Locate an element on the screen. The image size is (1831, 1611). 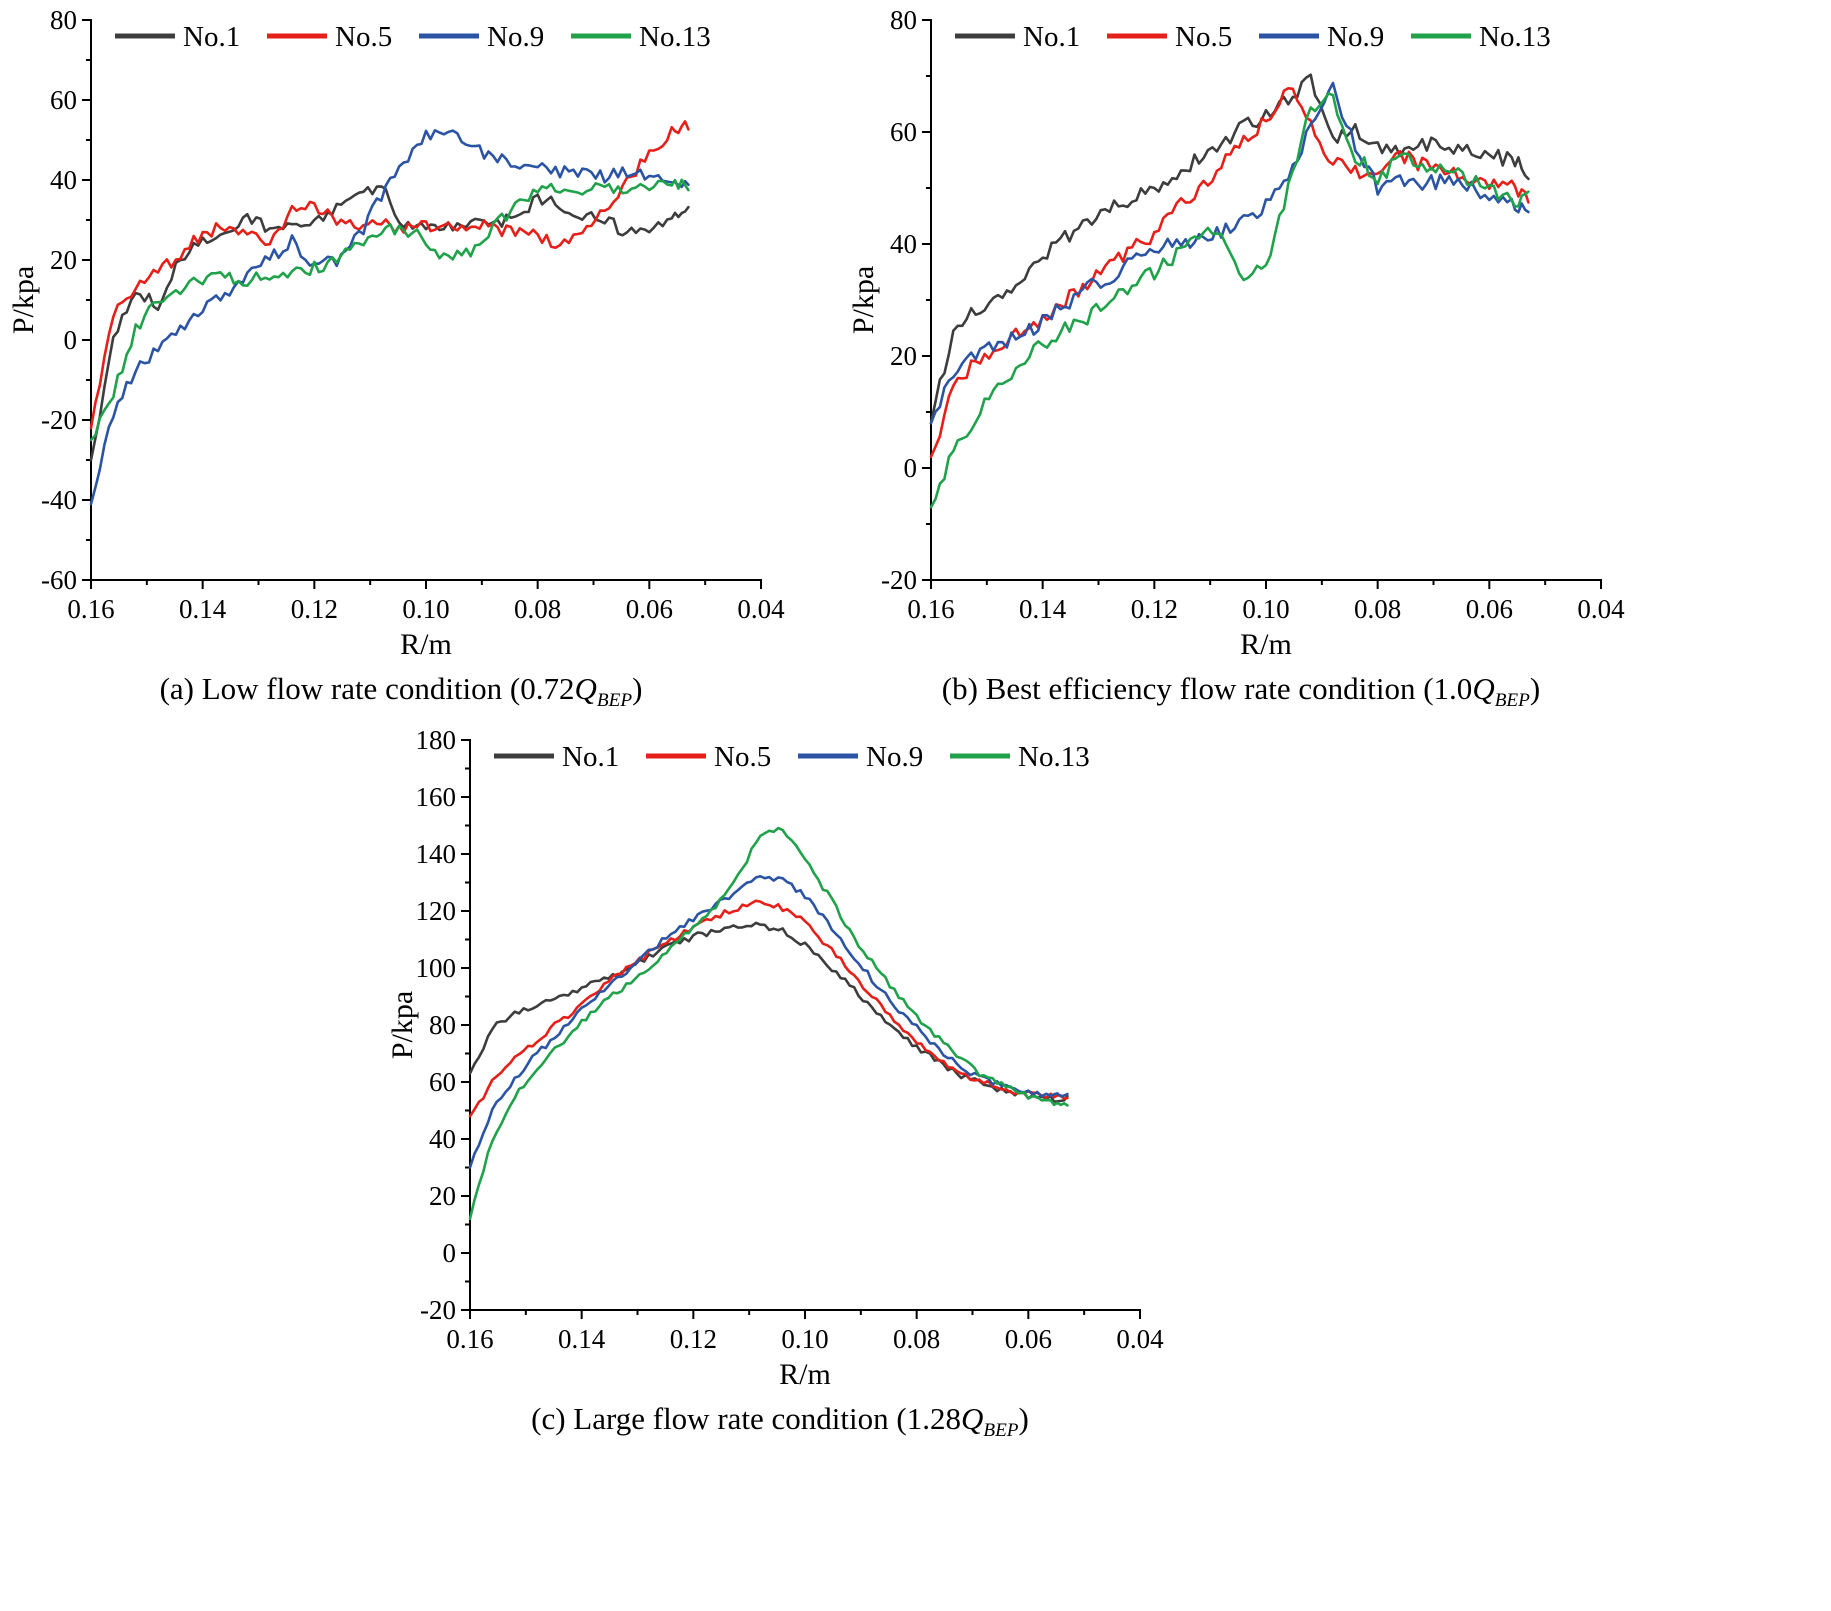
caption-c-subscript: BEP is located at coordinates (1001, 1431).